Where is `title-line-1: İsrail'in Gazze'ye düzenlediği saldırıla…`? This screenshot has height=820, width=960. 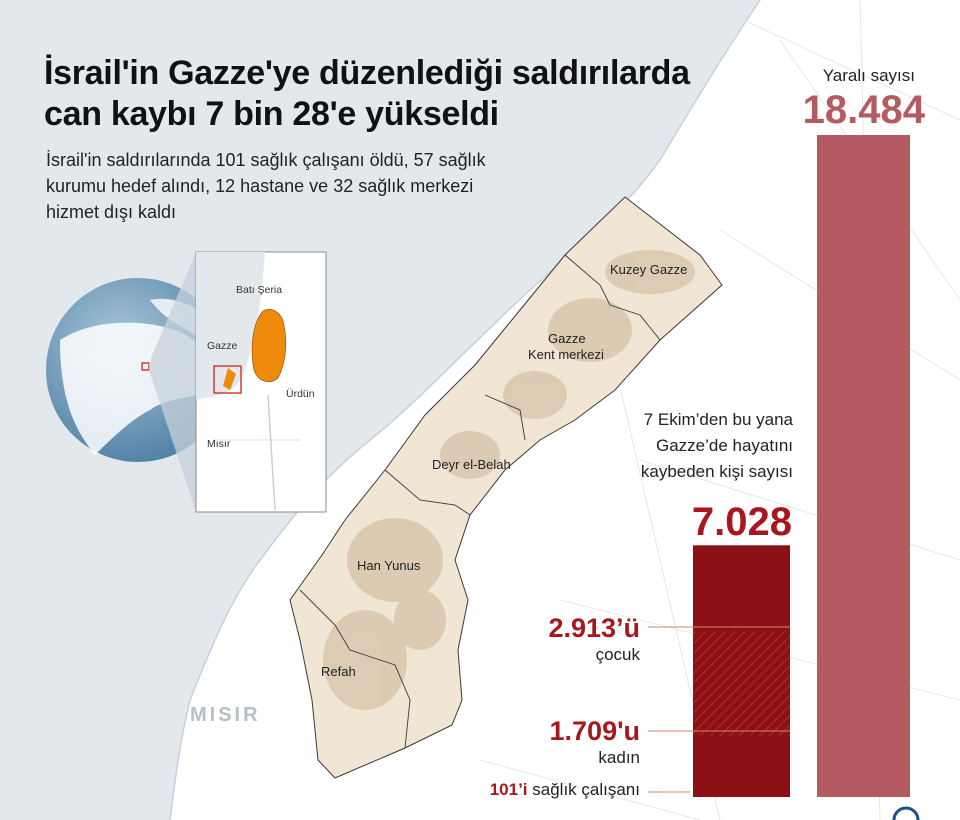
title-line-1: İsrail'in Gazze'ye düzenlediği saldırıla… is located at coordinates (367, 73).